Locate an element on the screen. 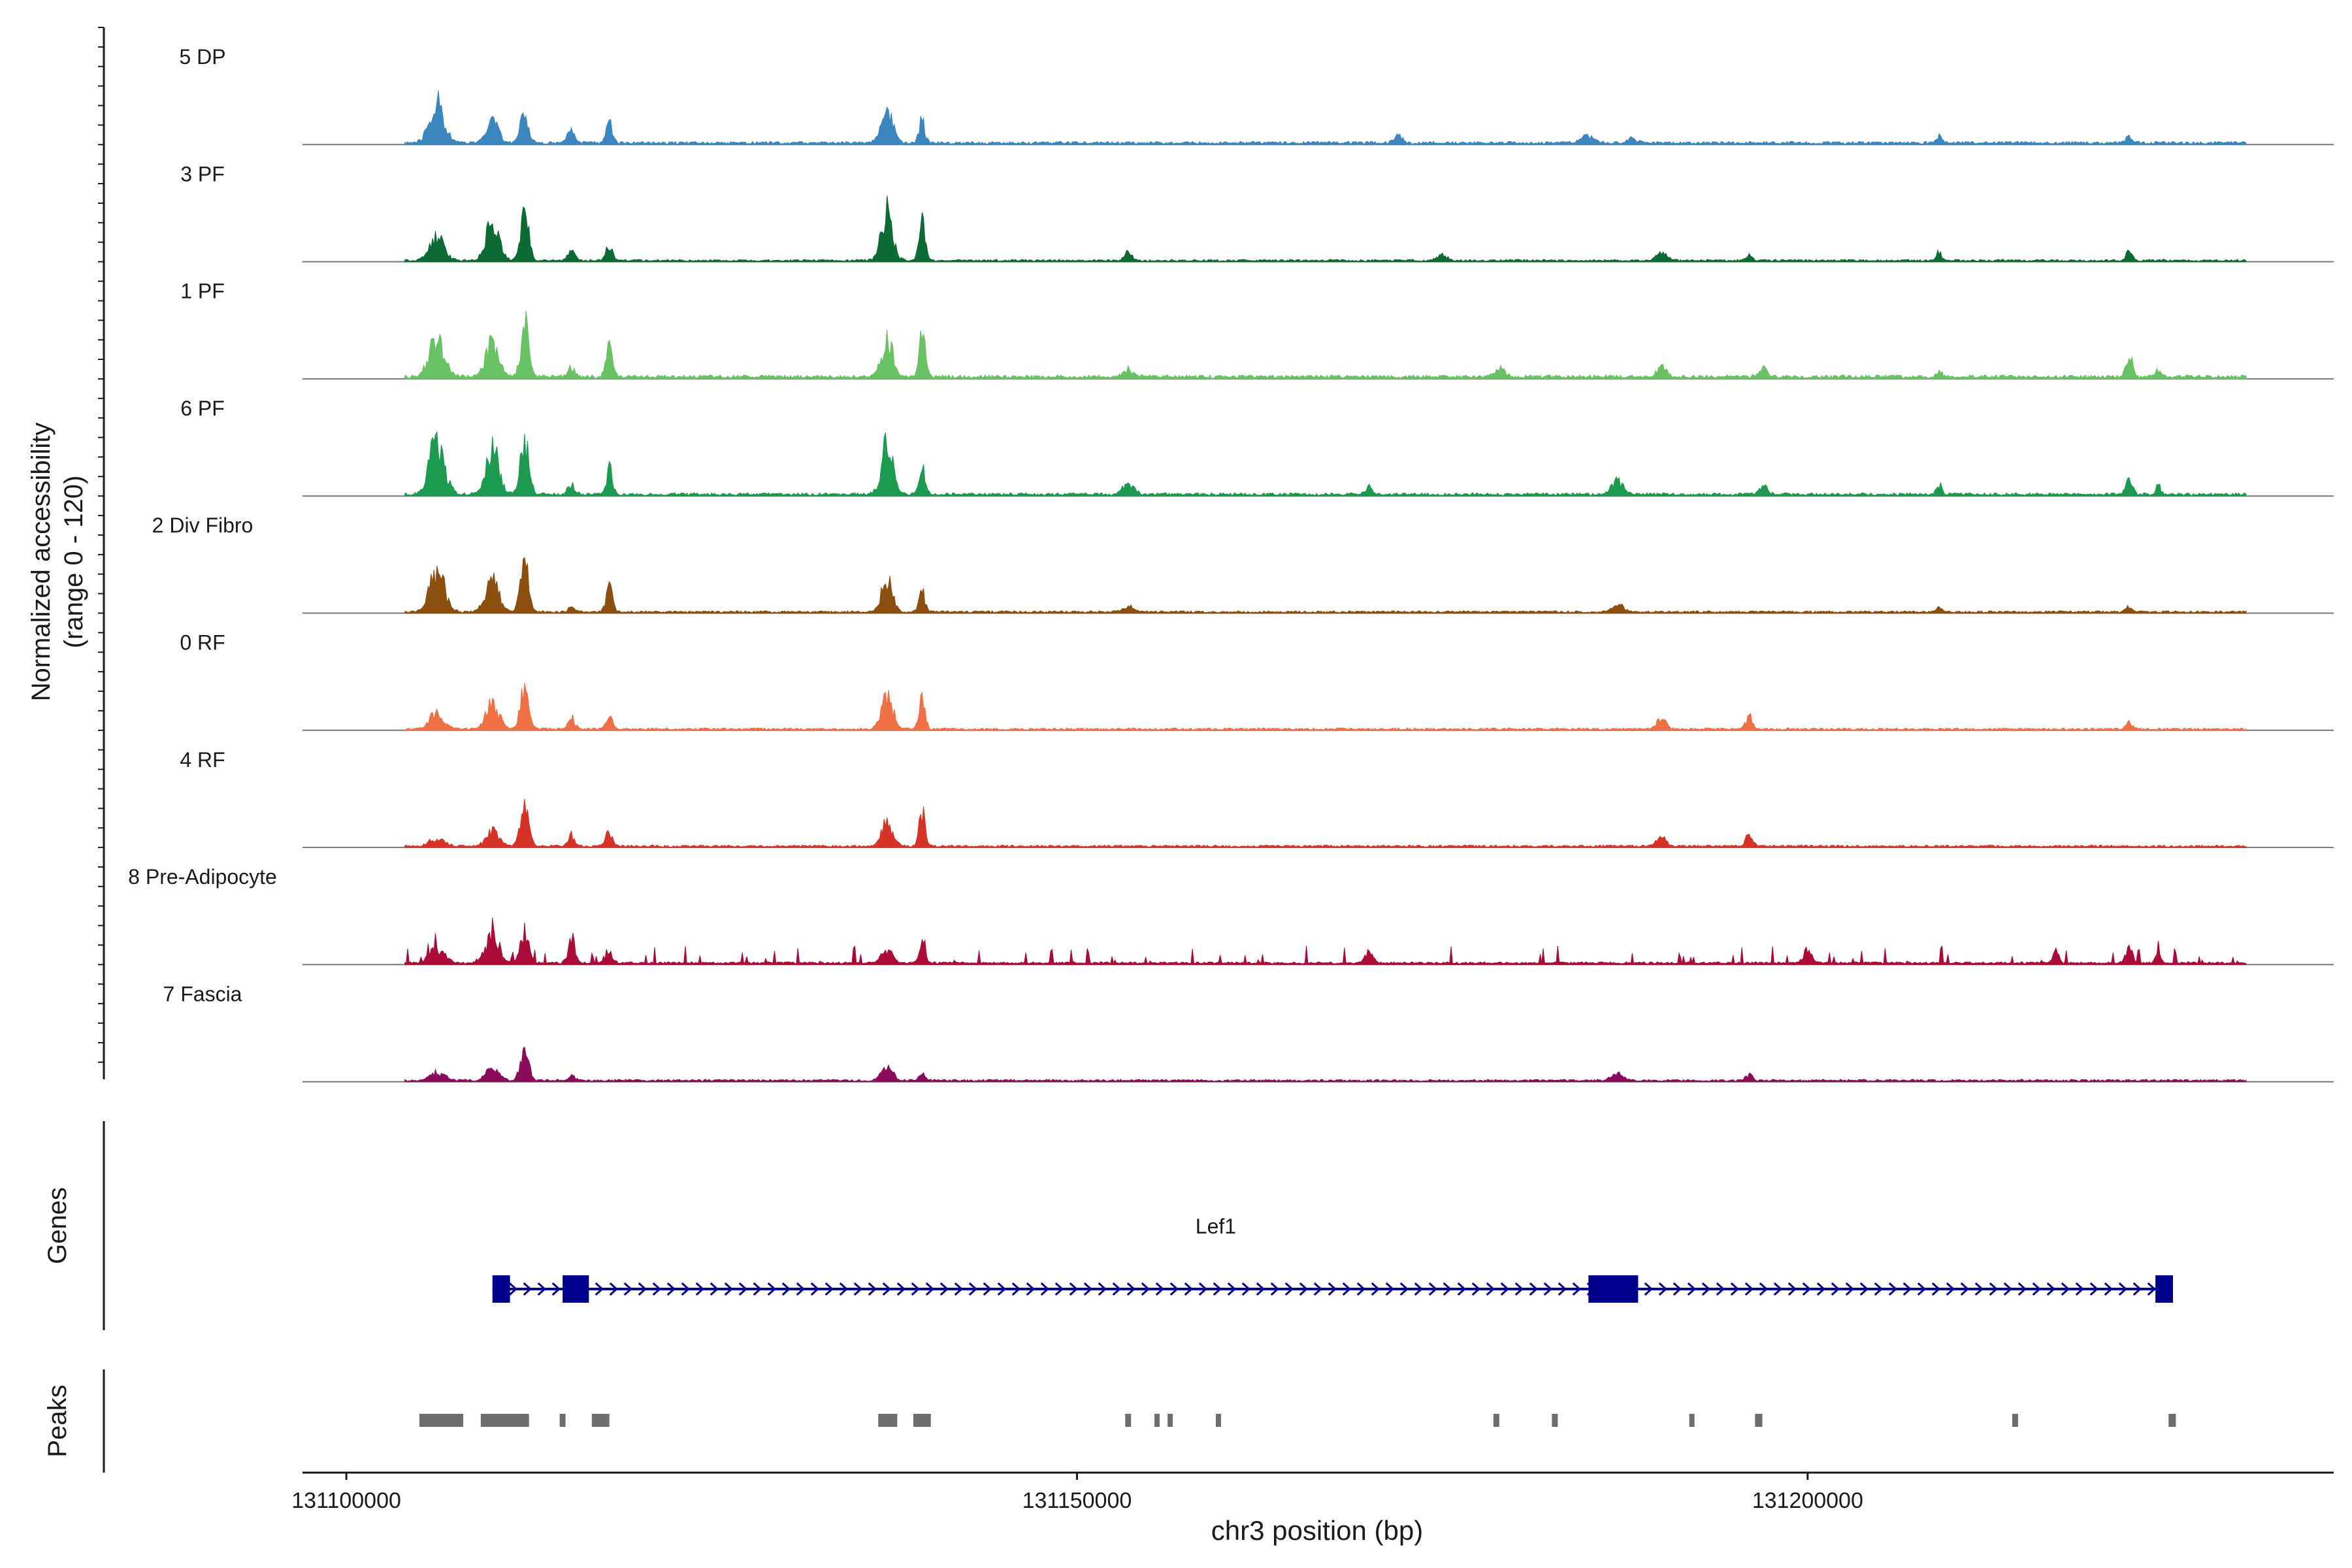  track-0-rf: 0 RF is located at coordinates (1257, 681).